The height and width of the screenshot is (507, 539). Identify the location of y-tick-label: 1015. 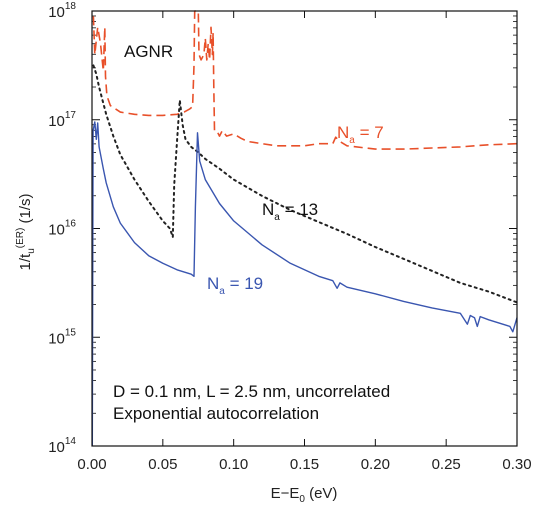
(62, 337).